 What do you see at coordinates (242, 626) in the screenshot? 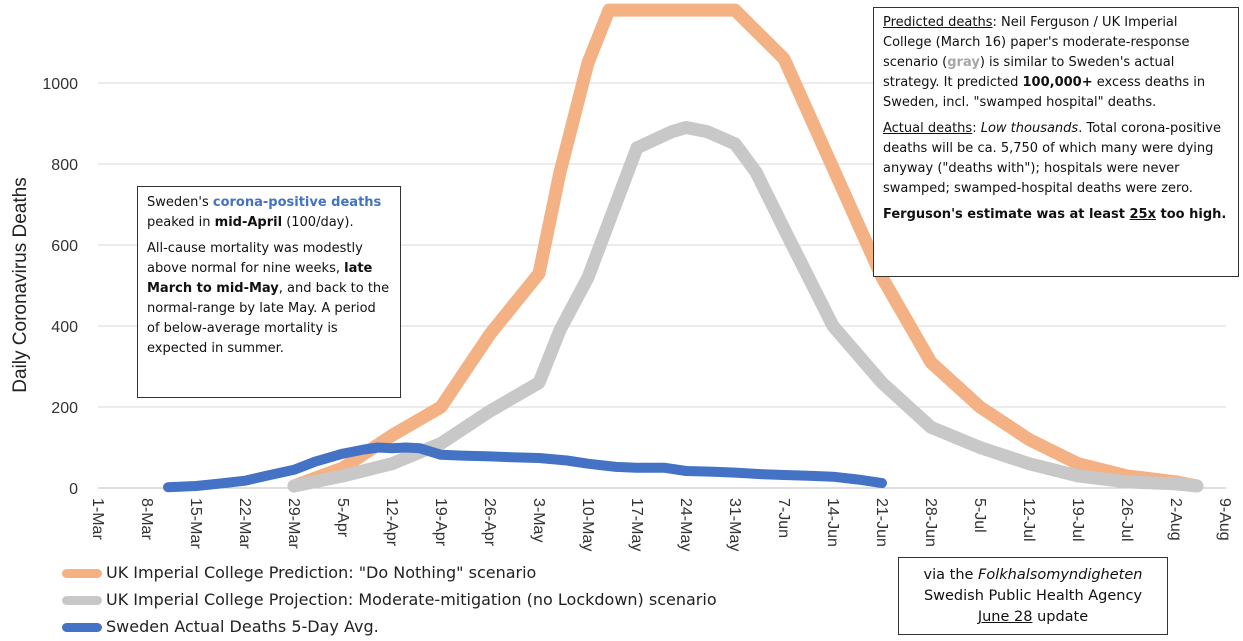
I see `legend-label-actual: Sweden Actual Deaths 5-Day Avg.` at bounding box center [242, 626].